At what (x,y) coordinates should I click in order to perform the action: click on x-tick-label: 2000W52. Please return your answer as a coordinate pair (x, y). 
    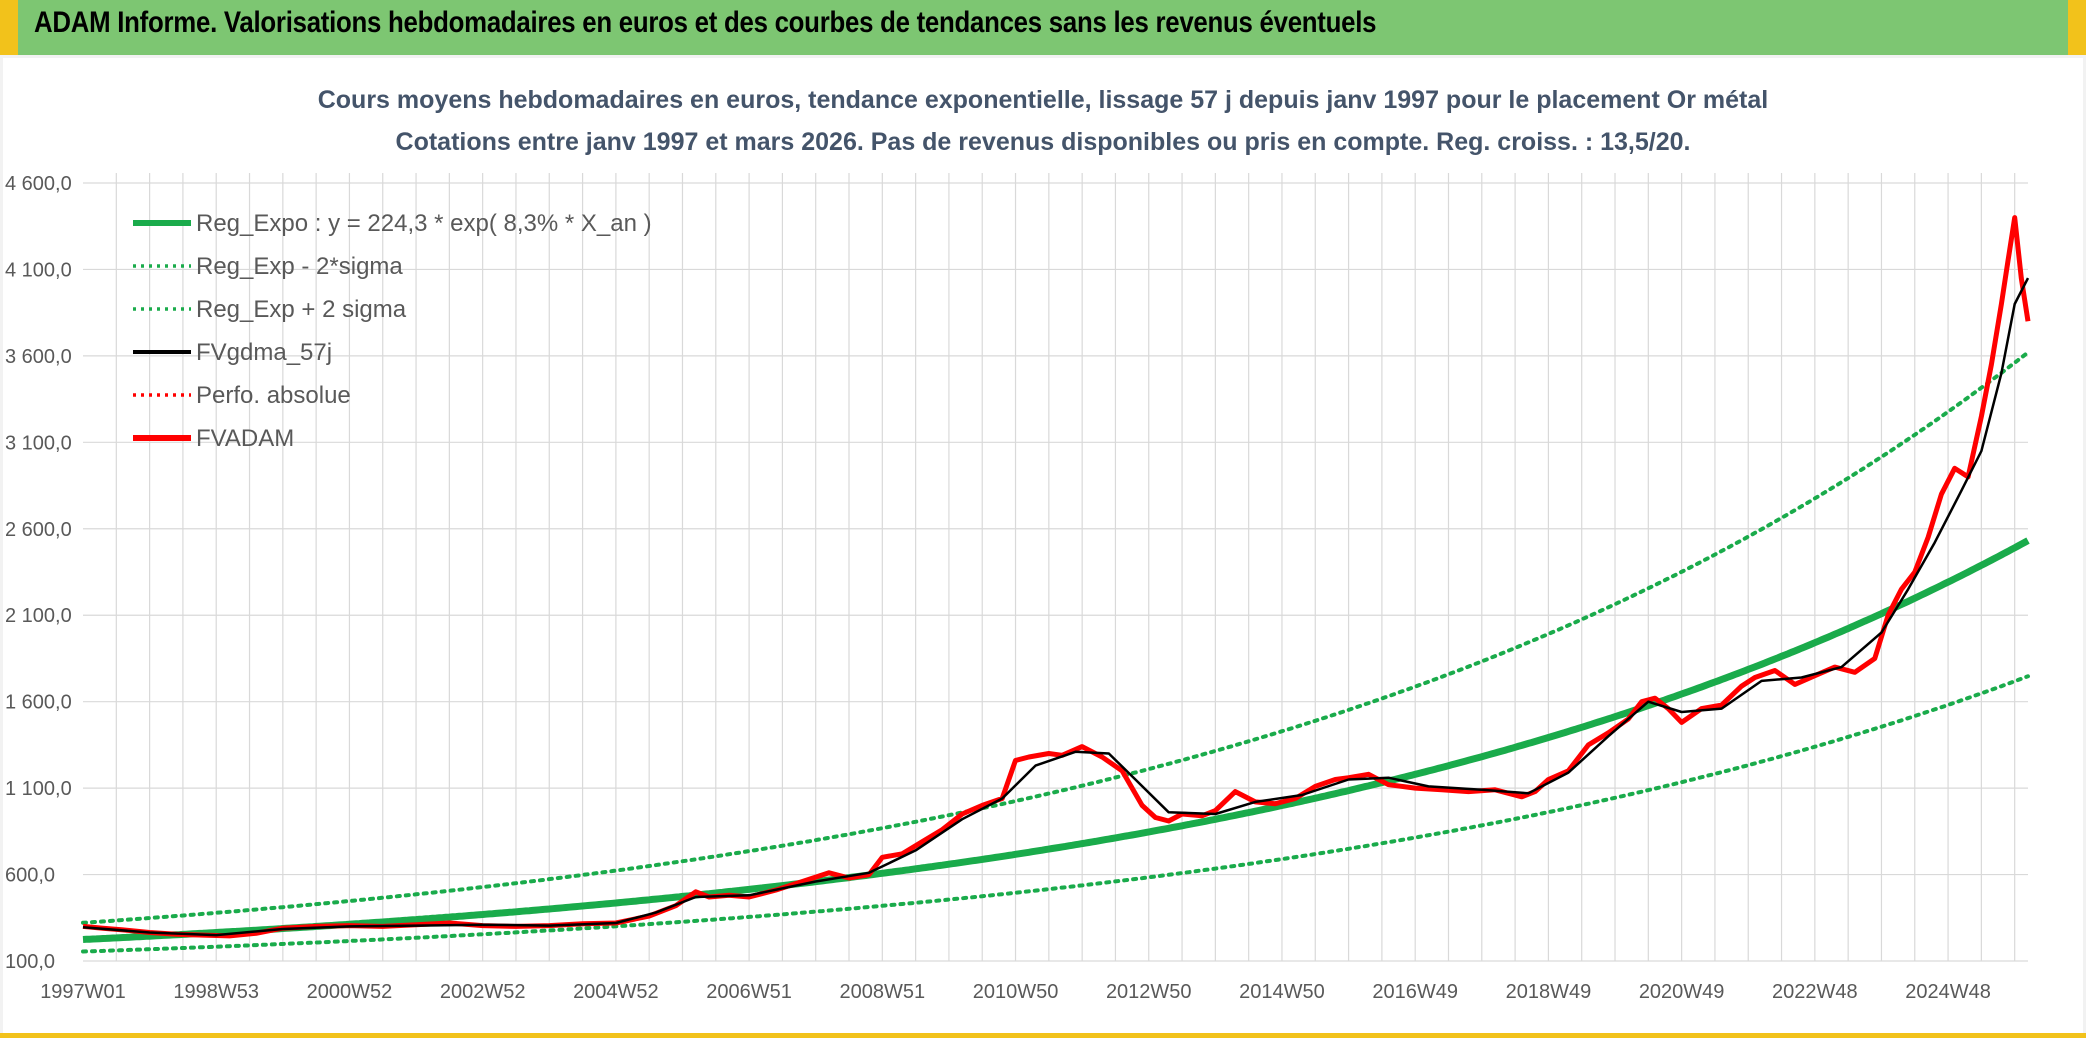
    Looking at the image, I should click on (350, 992).